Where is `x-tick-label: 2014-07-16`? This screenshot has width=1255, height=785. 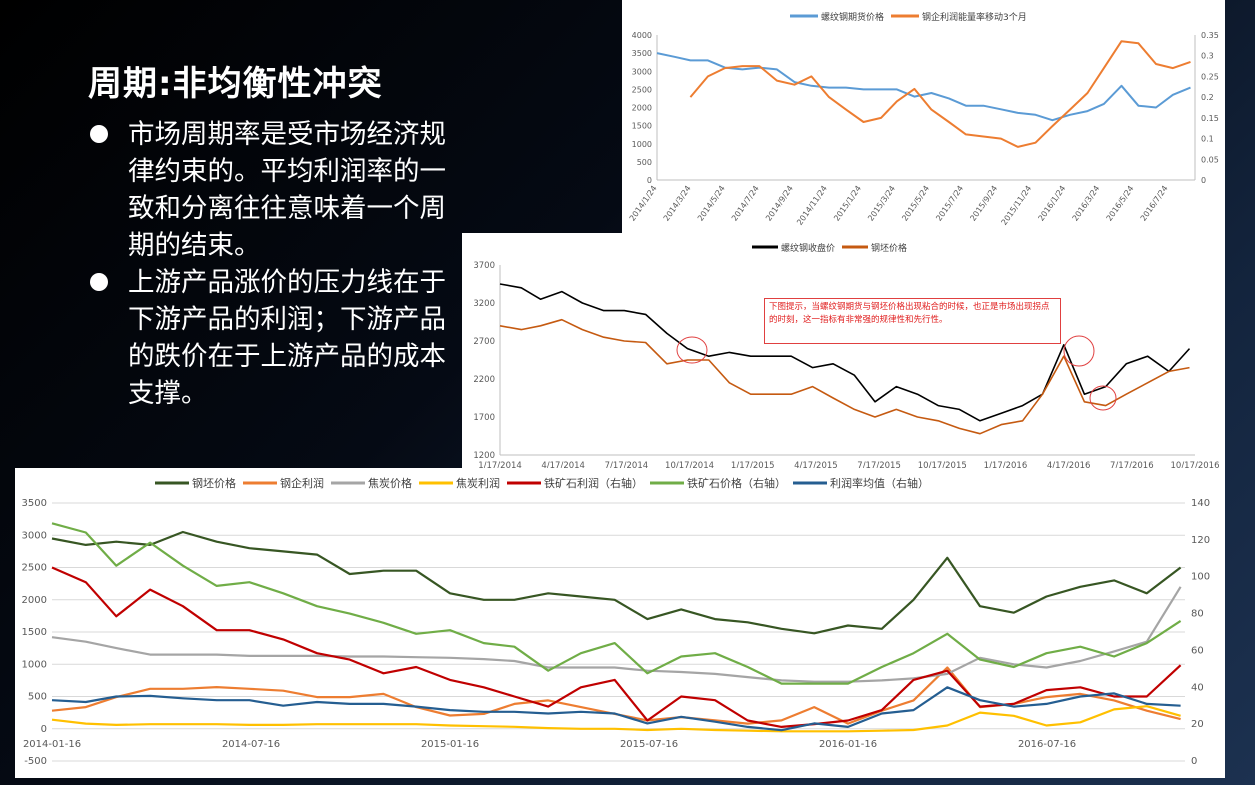 x-tick-label: 2014-07-16 is located at coordinates (251, 744).